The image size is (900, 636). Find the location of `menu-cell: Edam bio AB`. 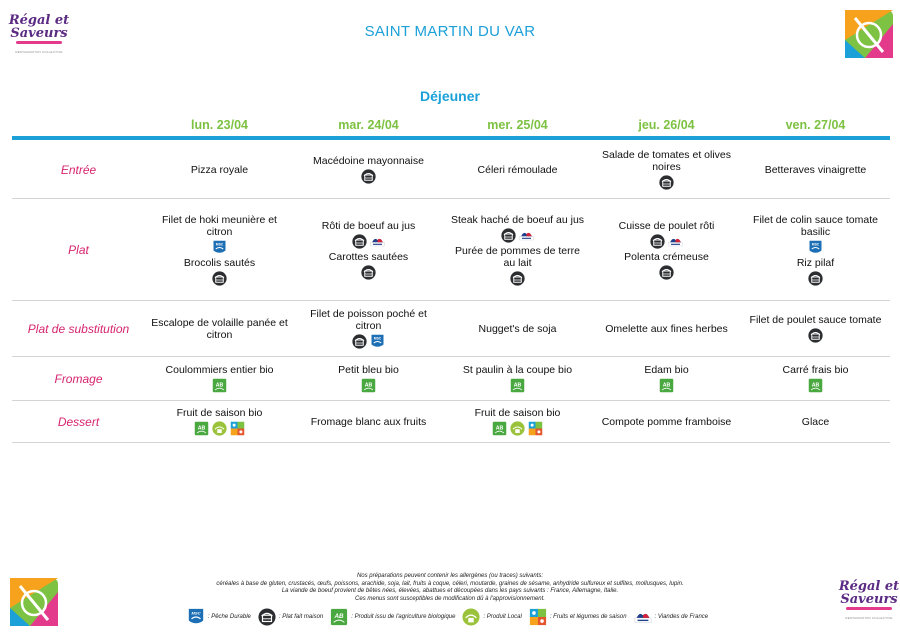

menu-cell: Edam bio AB is located at coordinates (666, 378).